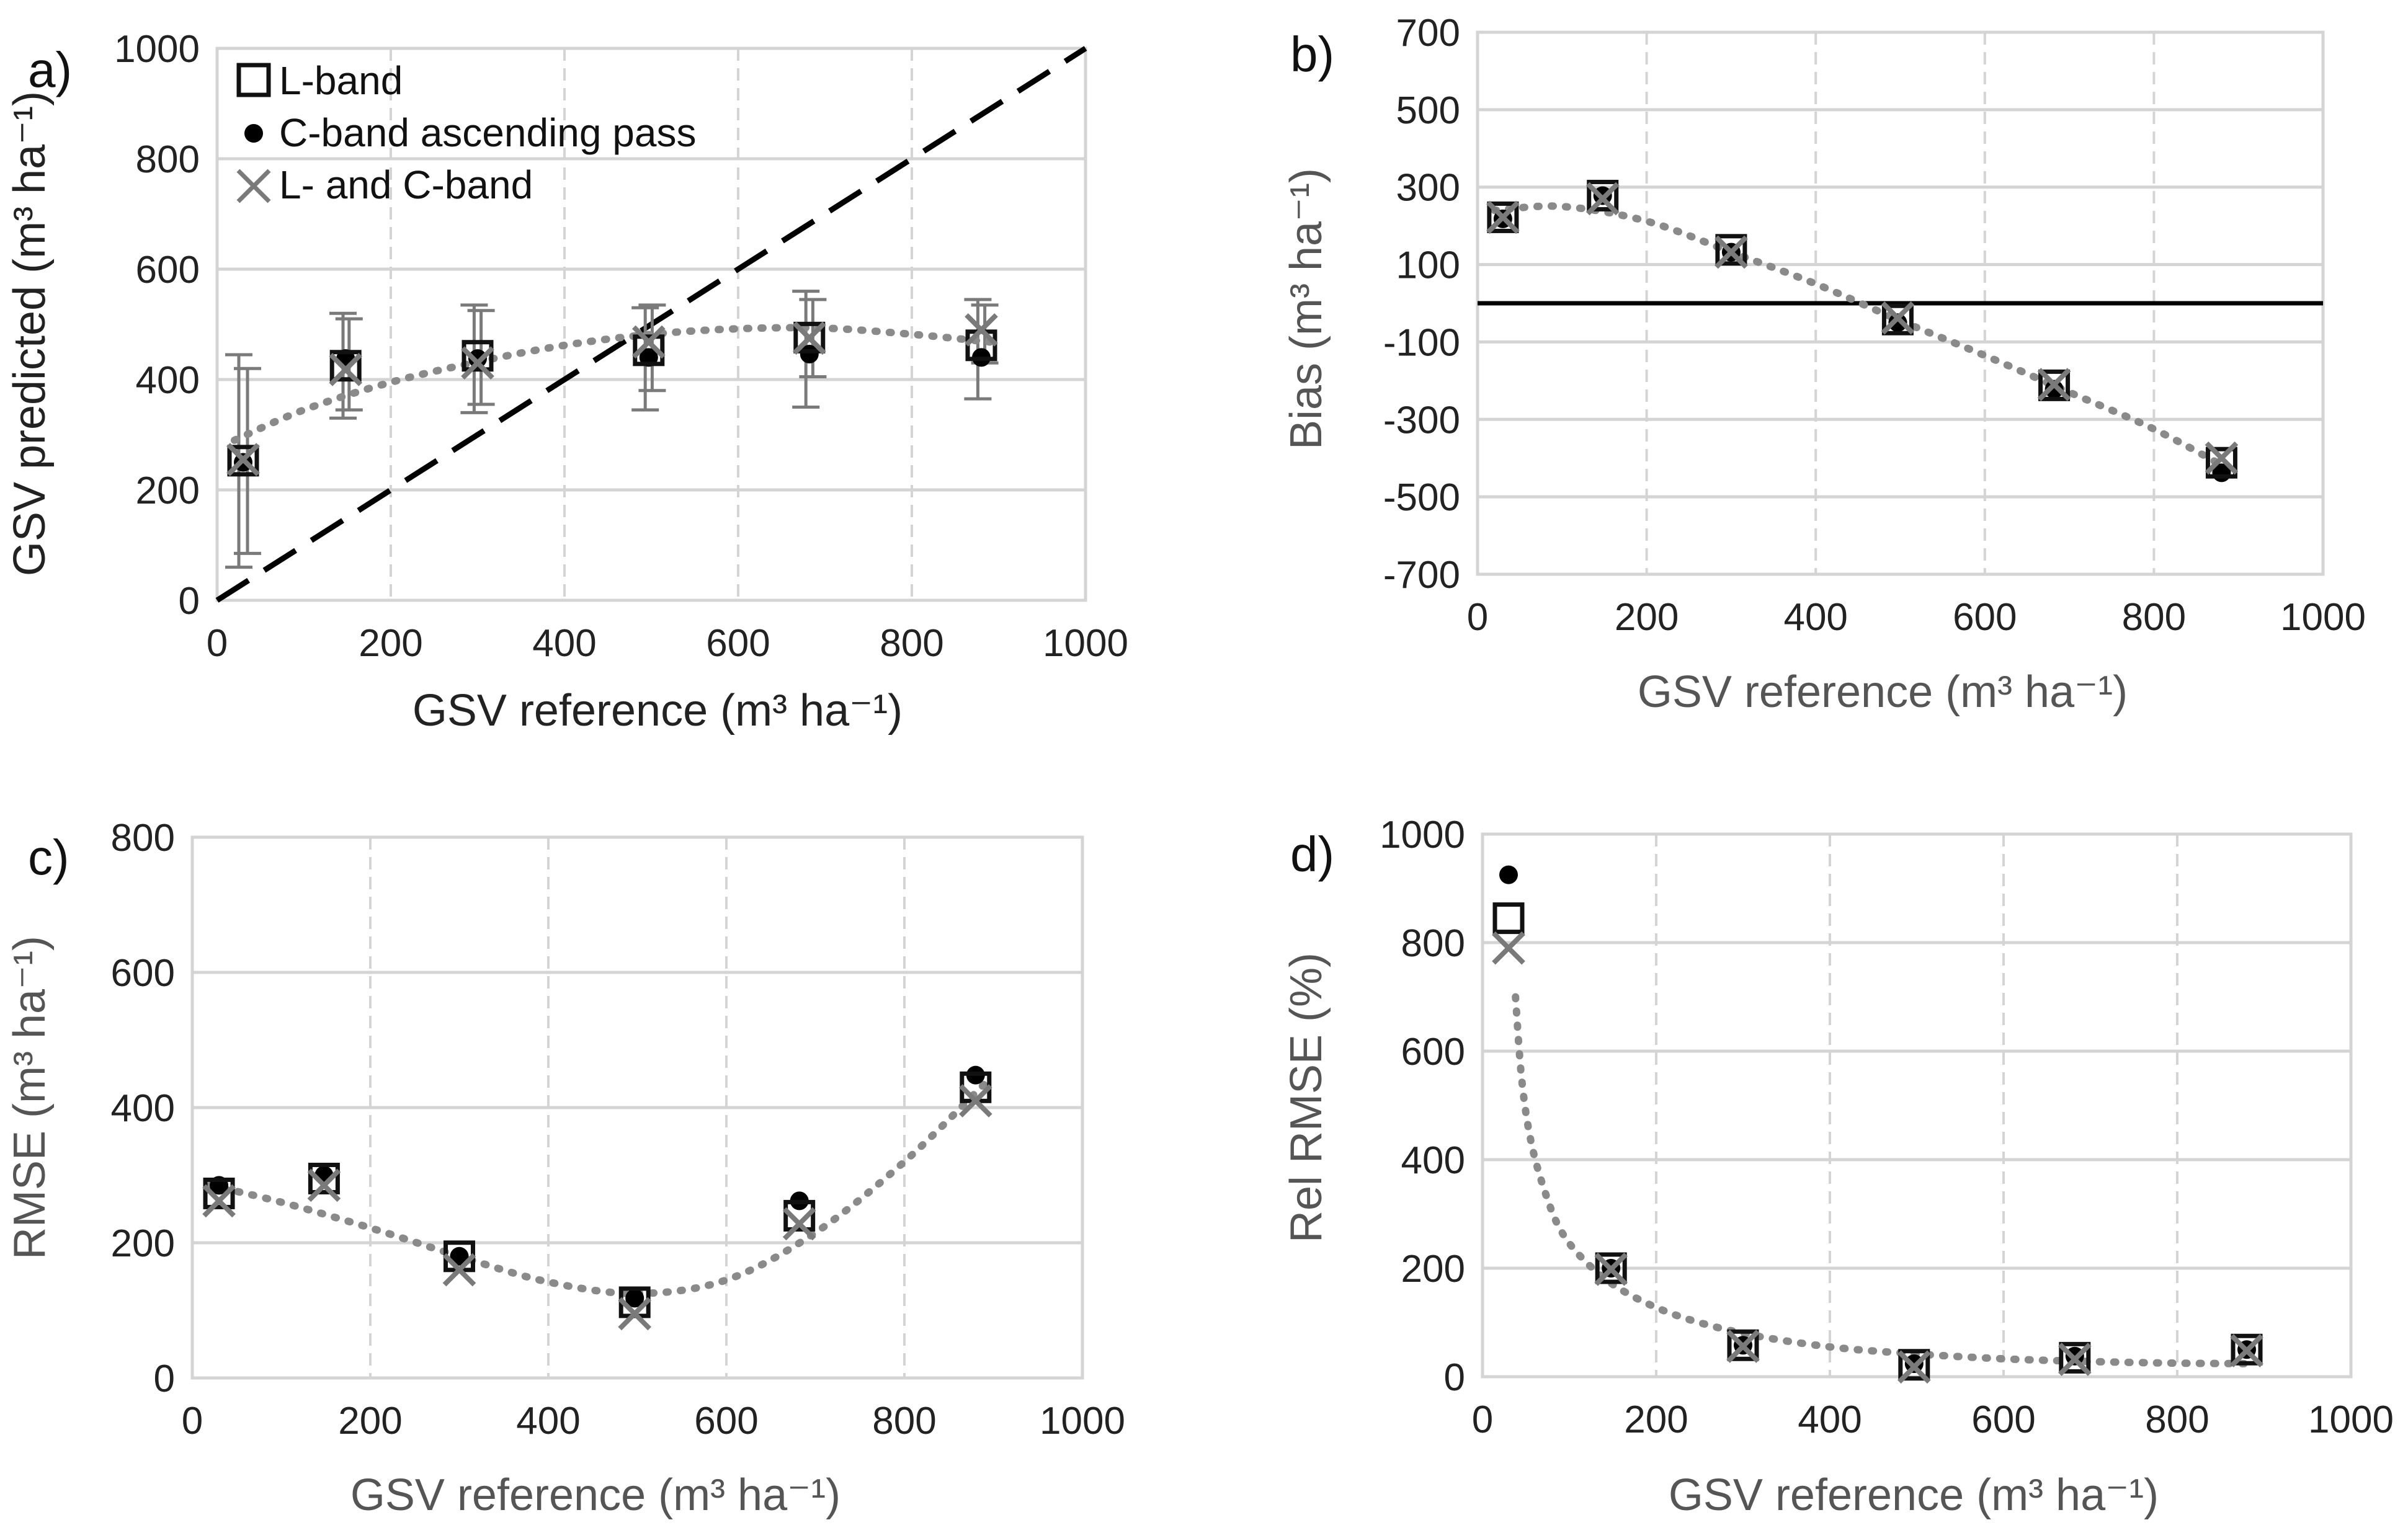 The image size is (2408, 1533). I want to click on legend-label-l-and-c-band: L- and C-band, so click(406, 184).